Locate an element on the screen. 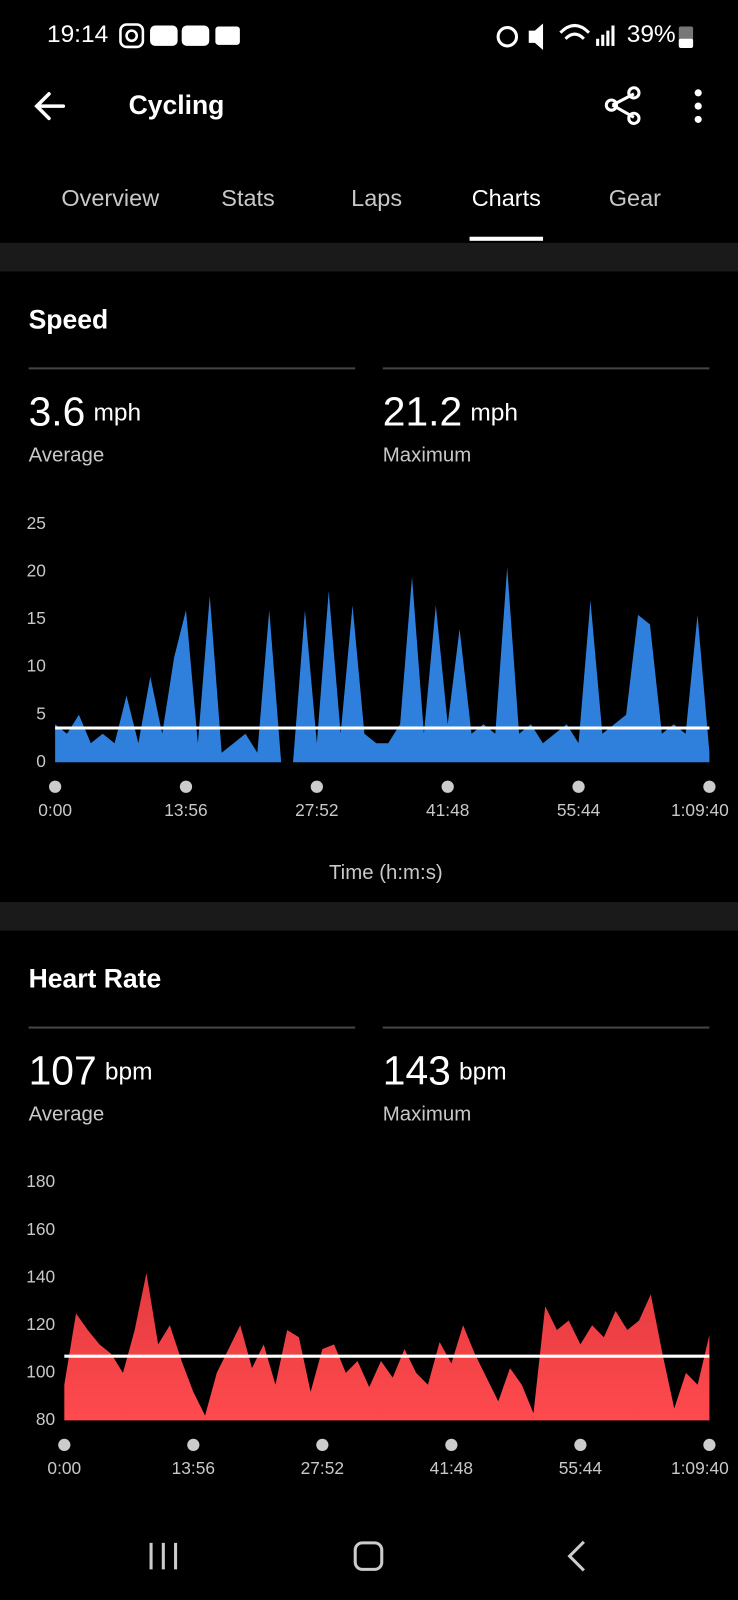 The height and width of the screenshot is (1600, 738). tab-indicator is located at coordinates (506, 238).